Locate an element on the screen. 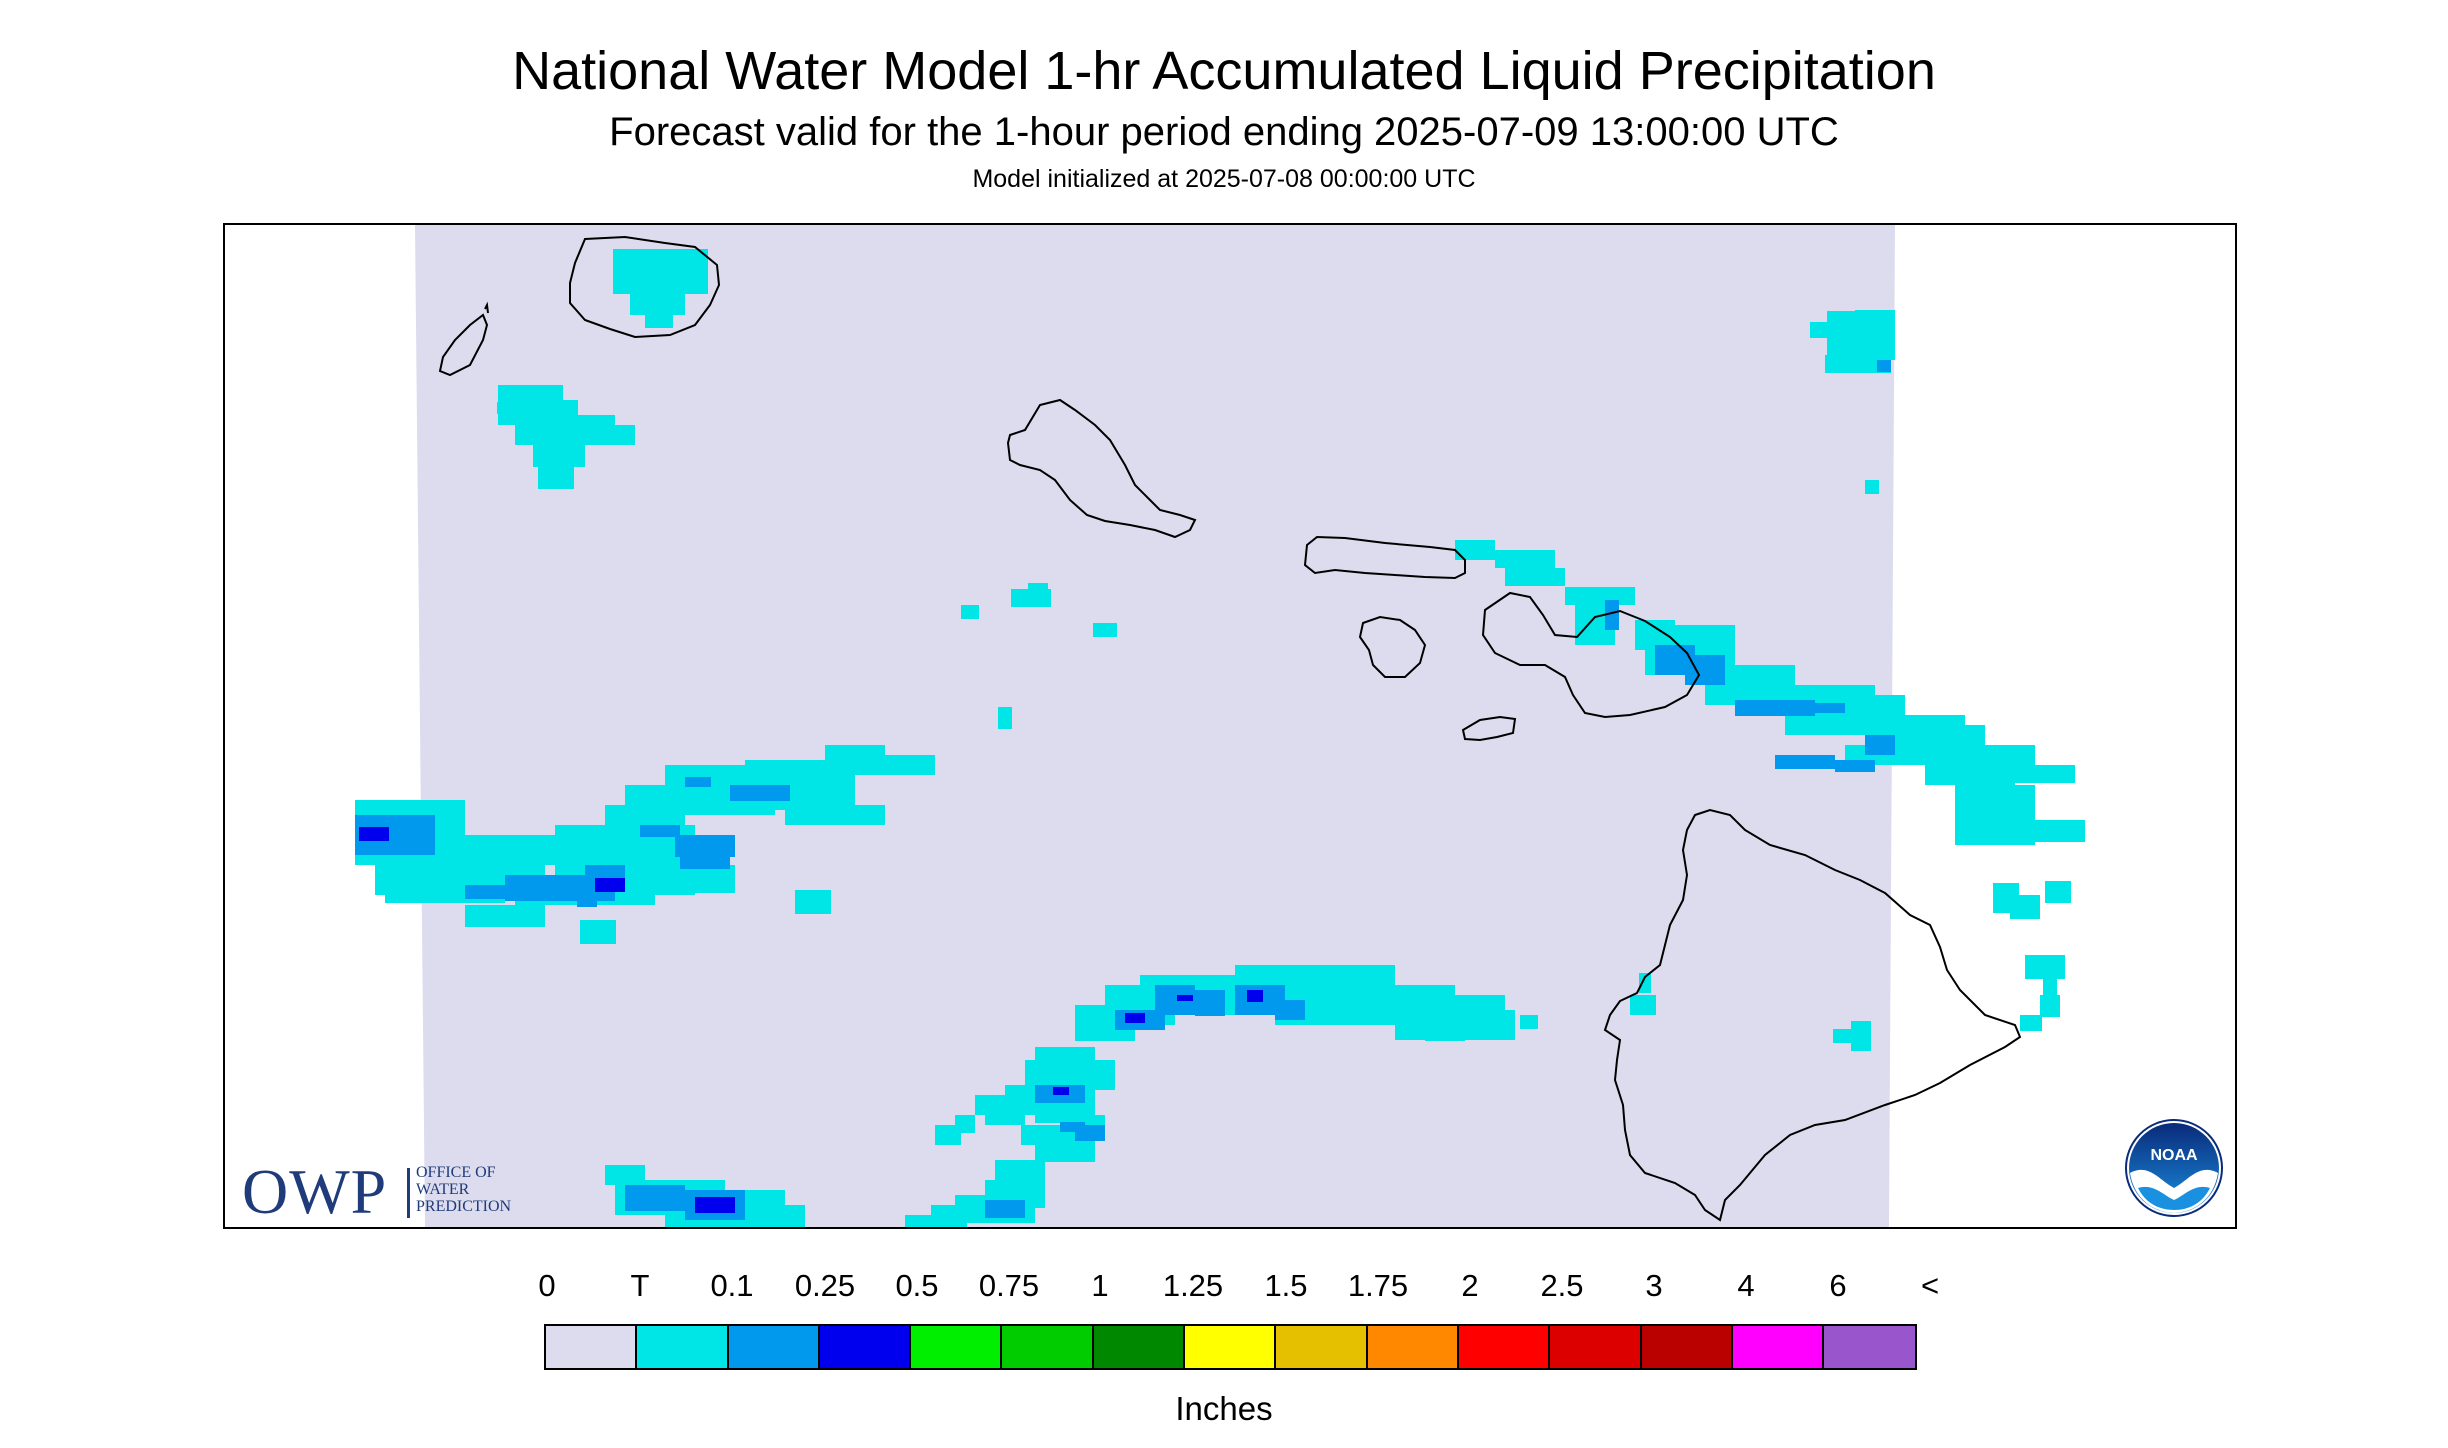  legend-label: 1.75 is located at coordinates (1378, 1285).